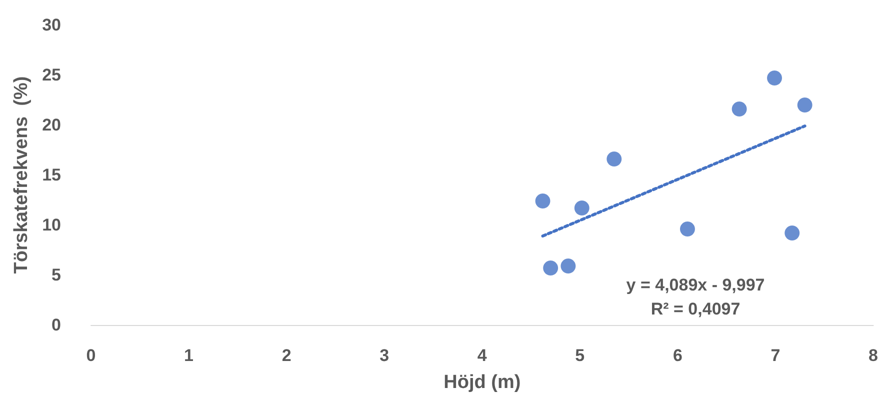 The image size is (881, 410). I want to click on x-tick-label: 0, so click(91, 355).